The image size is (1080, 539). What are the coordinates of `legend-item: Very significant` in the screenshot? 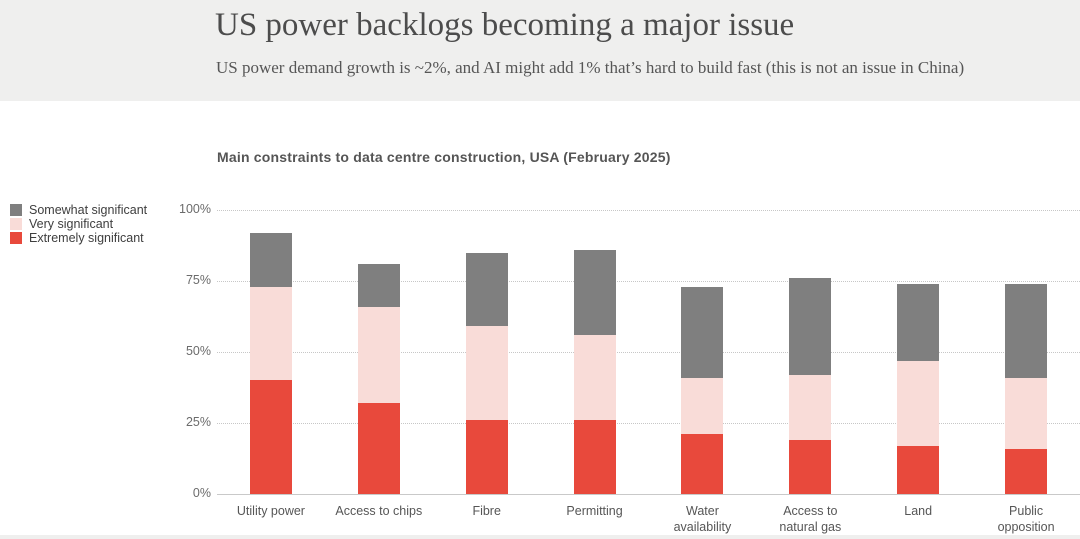 It's located at (78, 224).